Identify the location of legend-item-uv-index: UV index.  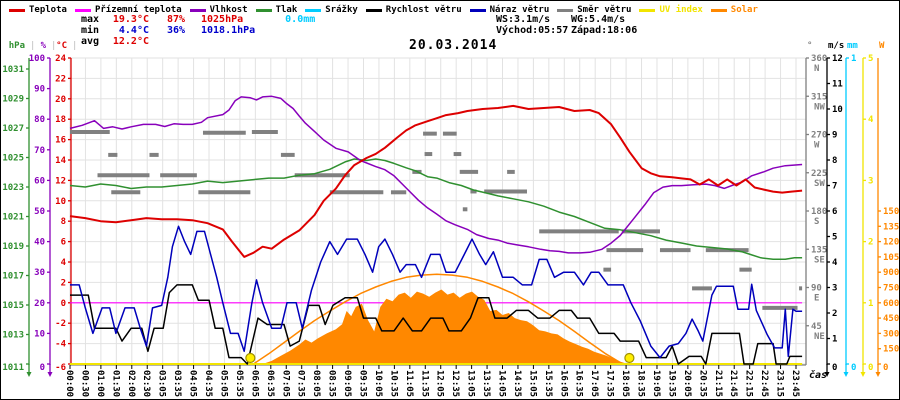
(671, 10).